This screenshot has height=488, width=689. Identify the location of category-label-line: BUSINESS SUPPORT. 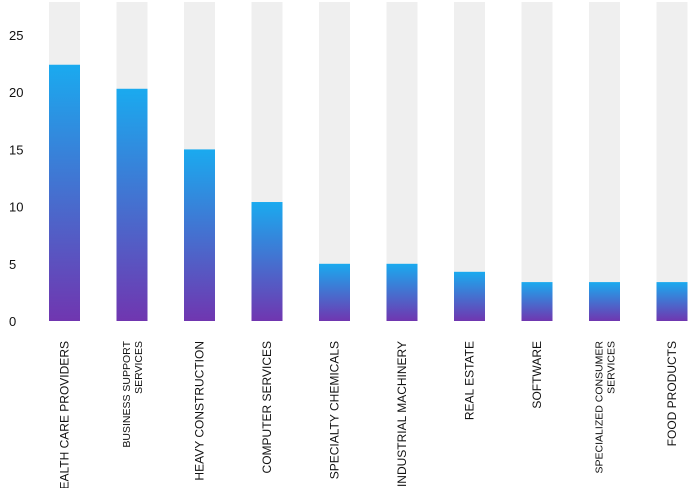
(127, 393).